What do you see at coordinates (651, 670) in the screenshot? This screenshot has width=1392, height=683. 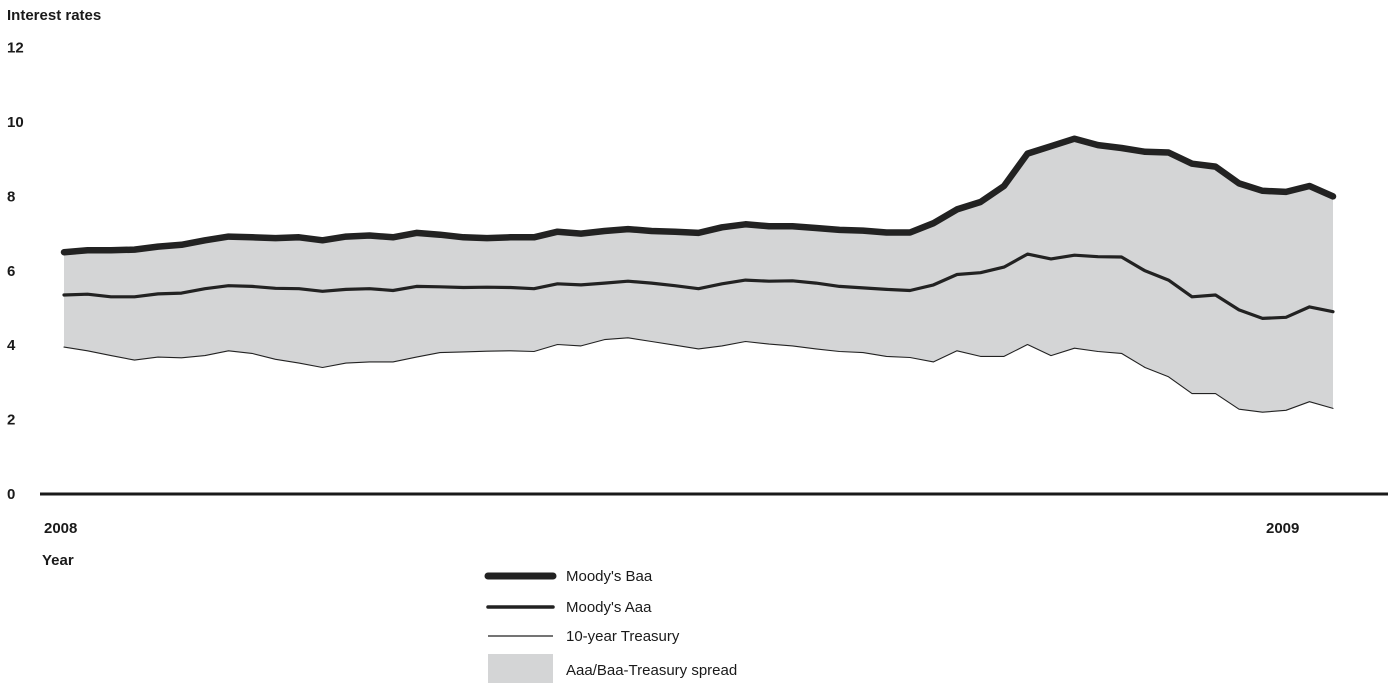 I see `legend-label-spread: Aaa/Baa-Treasury spread` at bounding box center [651, 670].